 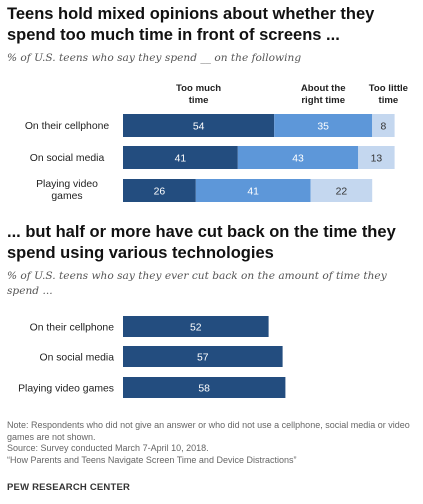 What do you see at coordinates (69, 487) in the screenshot?
I see `brand-logo-text: PEW RESEARCH CENTER` at bounding box center [69, 487].